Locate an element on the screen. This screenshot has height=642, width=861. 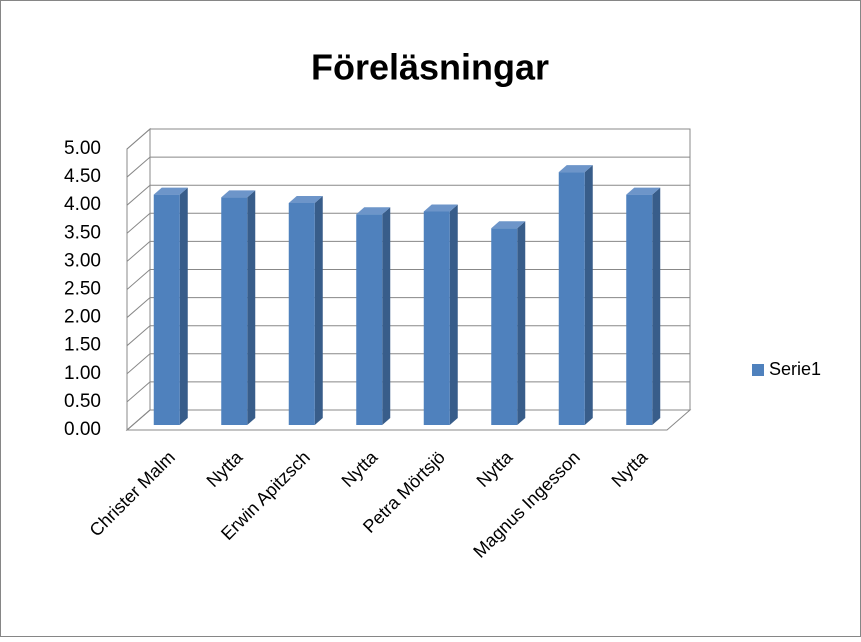
y-tick-label: 4.50 is located at coordinates (82, 176).